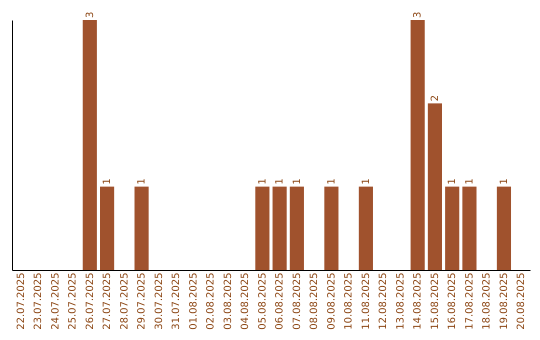 Image resolution: width=540 pixels, height=340 pixels. What do you see at coordinates (435, 301) in the screenshot?
I see `x-tick-label: 15.08.2025` at bounding box center [435, 301].